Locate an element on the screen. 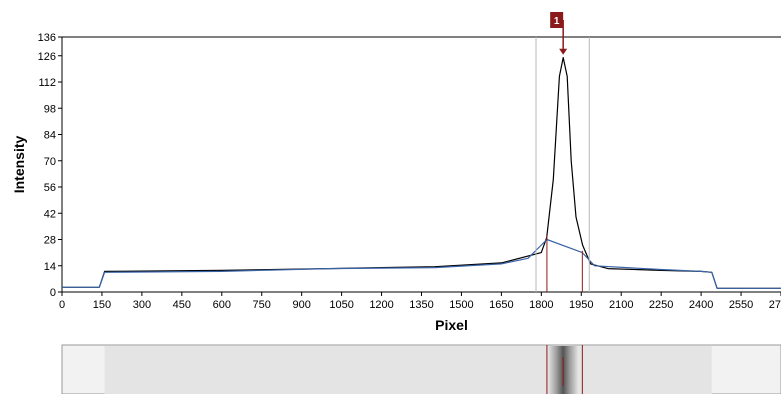 The height and width of the screenshot is (394, 781). x-tick-label: 1500 is located at coordinates (461, 305).